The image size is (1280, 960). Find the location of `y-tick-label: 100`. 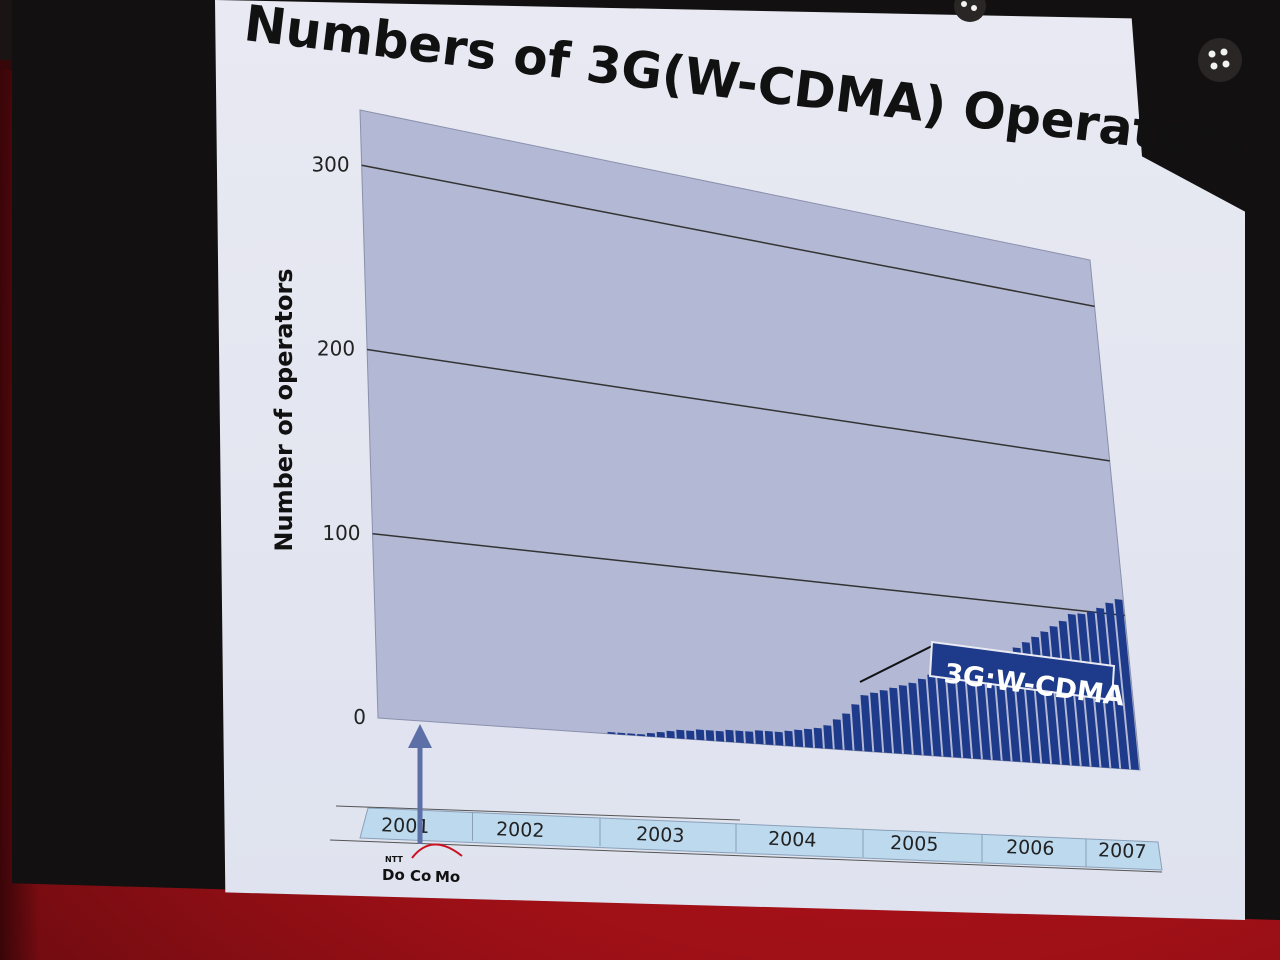

y-tick-label: 100 is located at coordinates (341, 533).